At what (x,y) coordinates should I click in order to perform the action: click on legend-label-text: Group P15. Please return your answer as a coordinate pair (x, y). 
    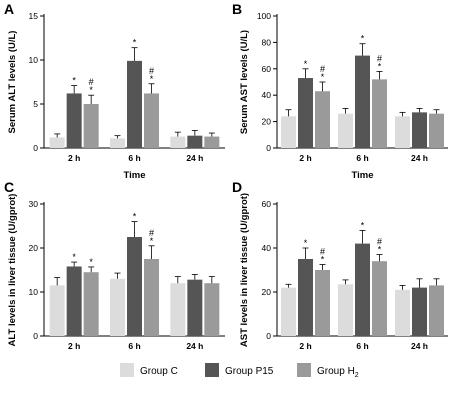
    Looking at the image, I should click on (249, 371).